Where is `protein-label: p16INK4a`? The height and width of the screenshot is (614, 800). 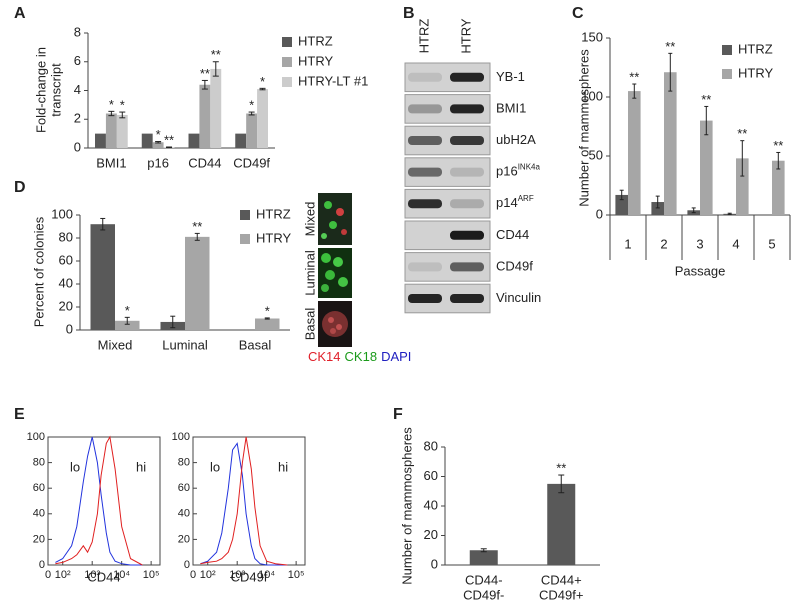
protein-label: p16INK4a is located at coordinates (518, 171).